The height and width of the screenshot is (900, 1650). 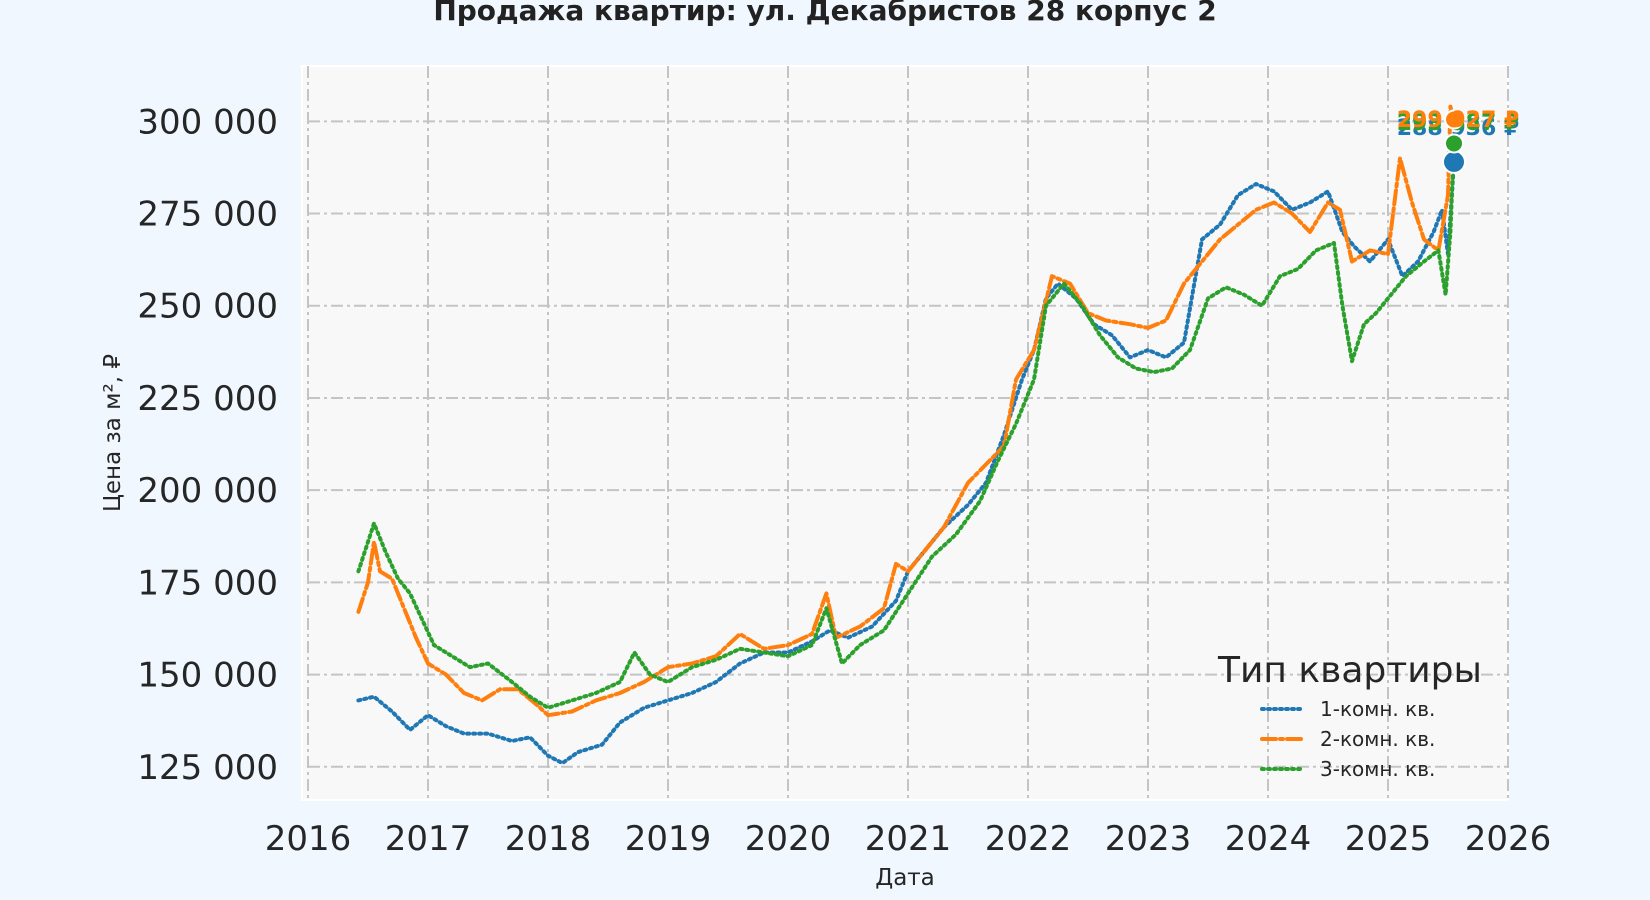 What do you see at coordinates (207, 215) in the screenshot?
I see `y-tick-label: 275 000` at bounding box center [207, 215].